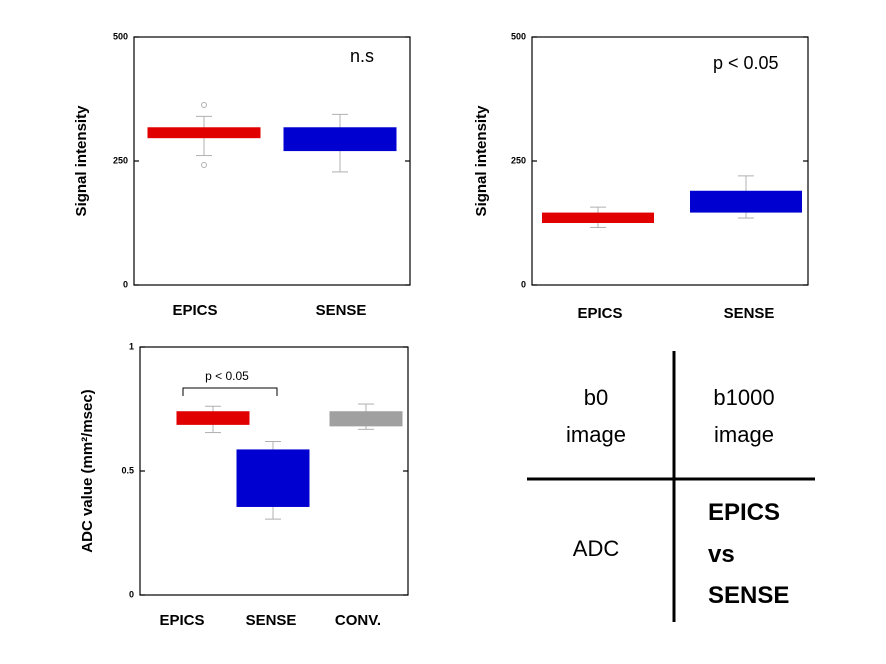 The width and height of the screenshot is (886, 664). Describe the element at coordinates (596, 397) in the screenshot. I see `cell-b0-label: b0` at that location.